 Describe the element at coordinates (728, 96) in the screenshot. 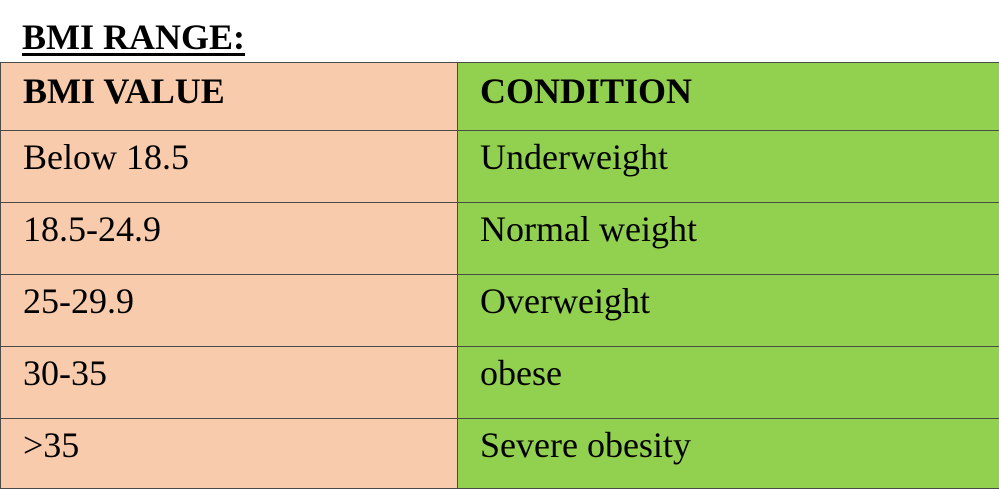

I see `header-condition: CONDITION` at that location.